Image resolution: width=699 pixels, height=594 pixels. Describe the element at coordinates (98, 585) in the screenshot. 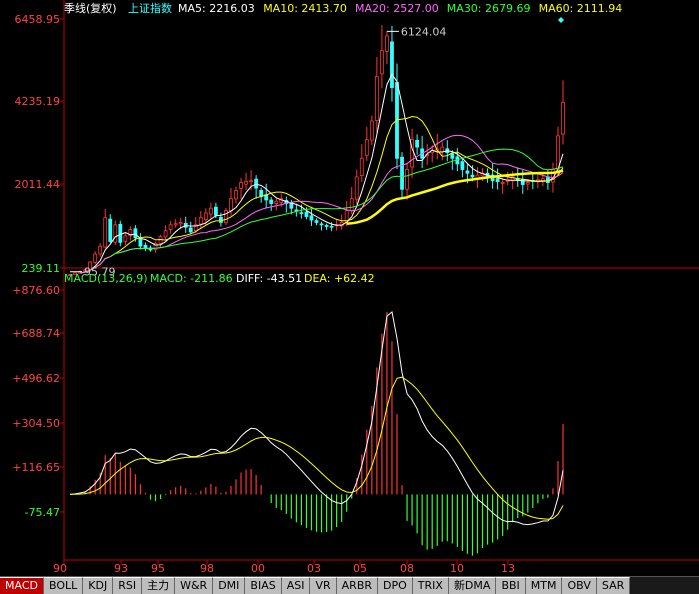

I see `tab-kdj: KDJ` at that location.